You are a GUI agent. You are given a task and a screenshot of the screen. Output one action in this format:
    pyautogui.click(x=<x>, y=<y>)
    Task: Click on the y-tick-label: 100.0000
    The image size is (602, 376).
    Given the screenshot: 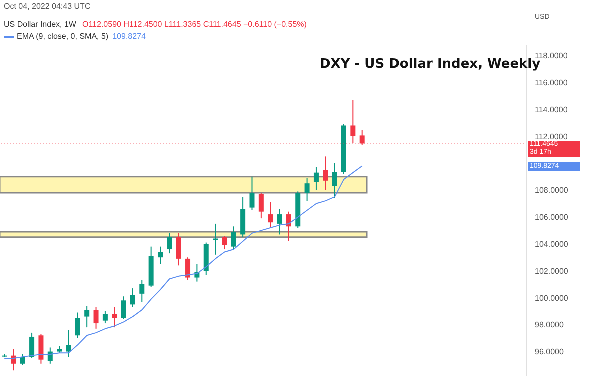 What is the action you would take?
    pyautogui.click(x=552, y=298)
    